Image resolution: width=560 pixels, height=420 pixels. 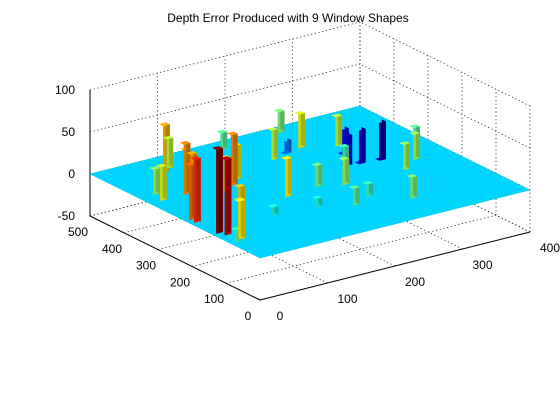 What do you see at coordinates (415, 282) in the screenshot?
I see `x-tick-label: 200` at bounding box center [415, 282].